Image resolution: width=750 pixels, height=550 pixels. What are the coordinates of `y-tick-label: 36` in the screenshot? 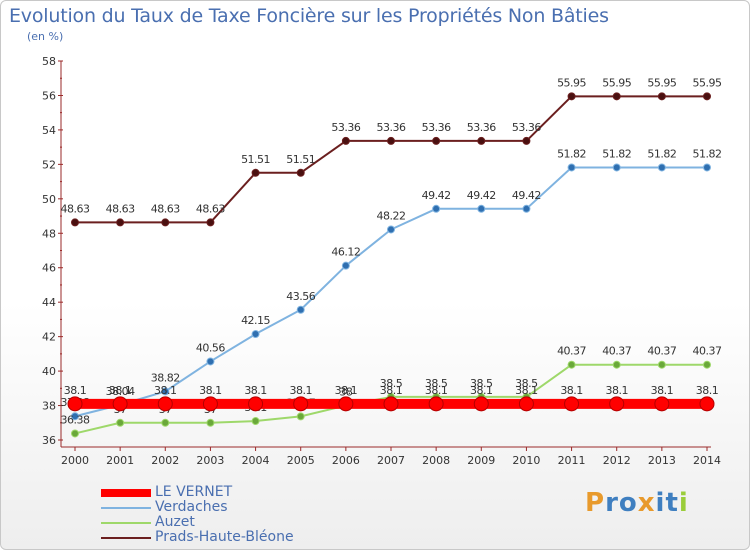 It's located at (49, 440).